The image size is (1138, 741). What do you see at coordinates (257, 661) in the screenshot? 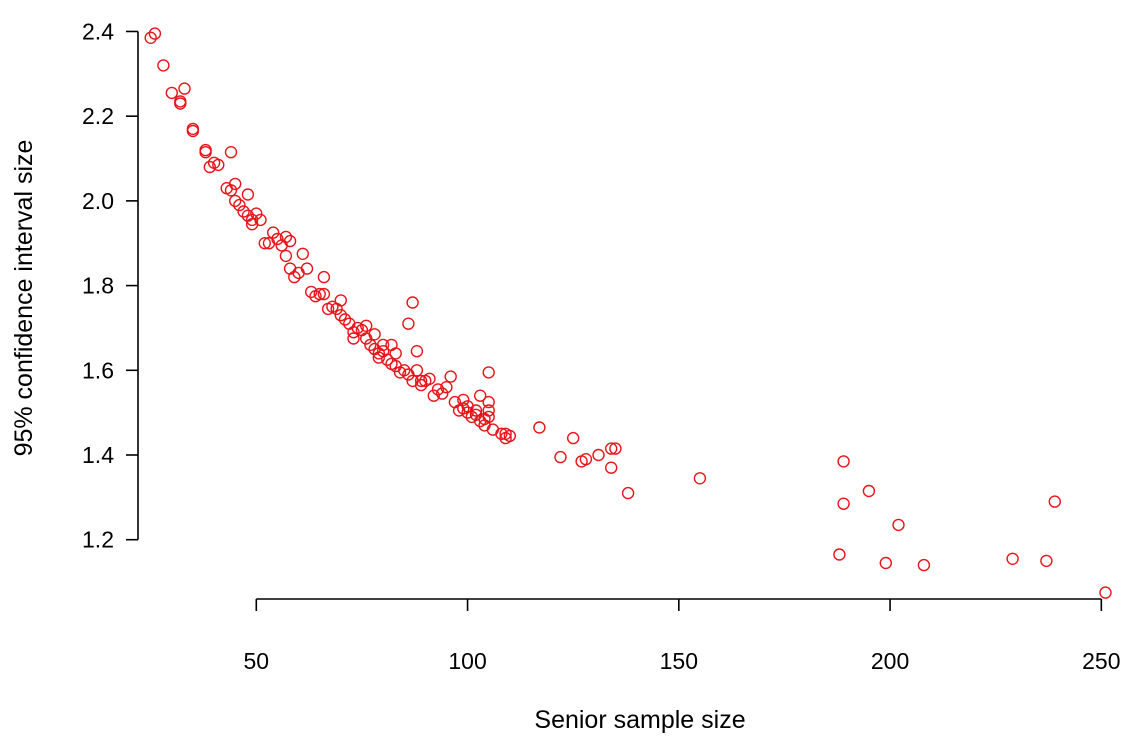
I see `x-tick-label: 50` at bounding box center [257, 661].